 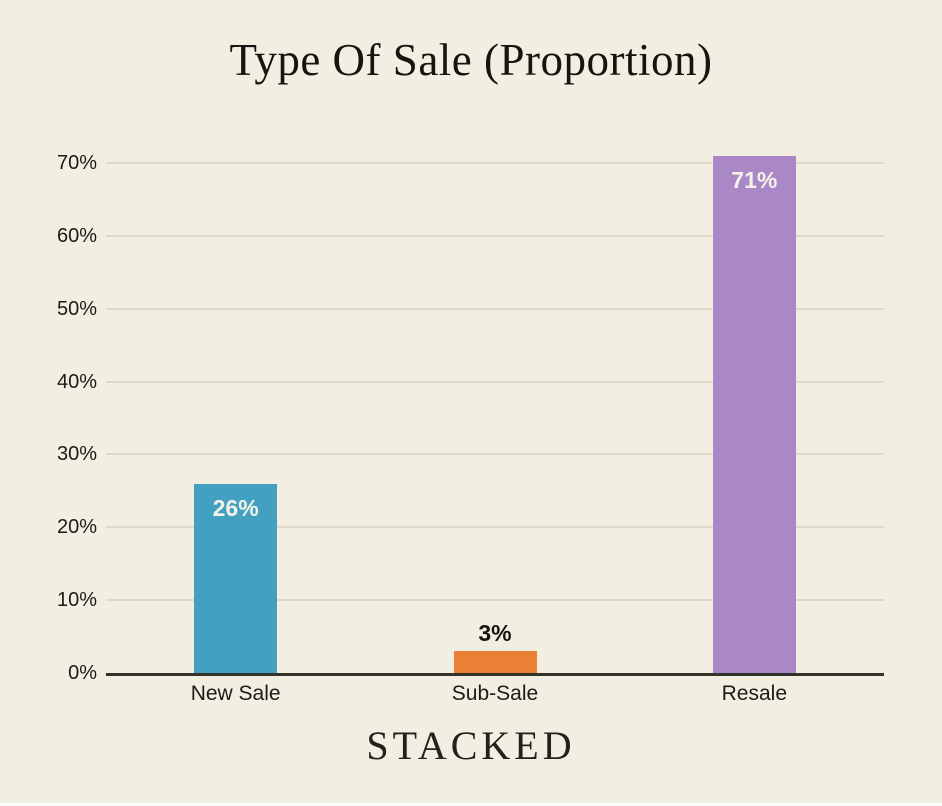 I want to click on bottom-edge-strip, so click(x=471, y=804).